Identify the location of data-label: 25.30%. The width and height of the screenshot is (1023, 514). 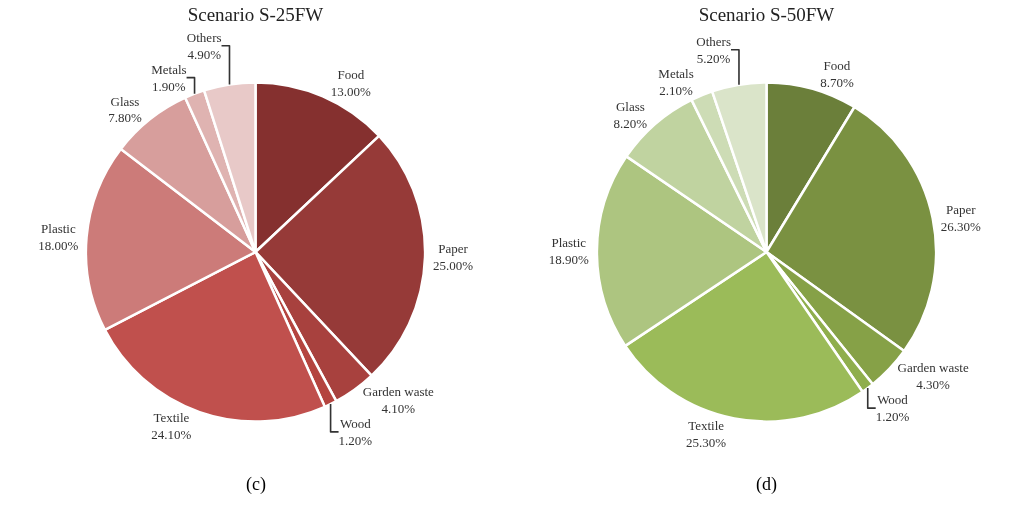
(706, 442).